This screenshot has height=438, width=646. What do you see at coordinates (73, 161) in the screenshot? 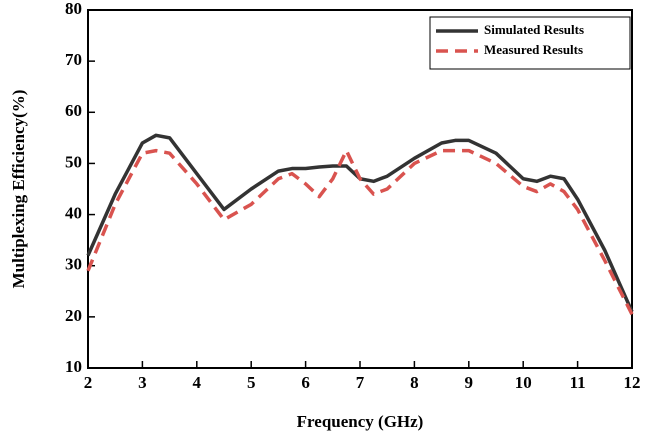
I see `y-tick-label: 50` at bounding box center [73, 161].